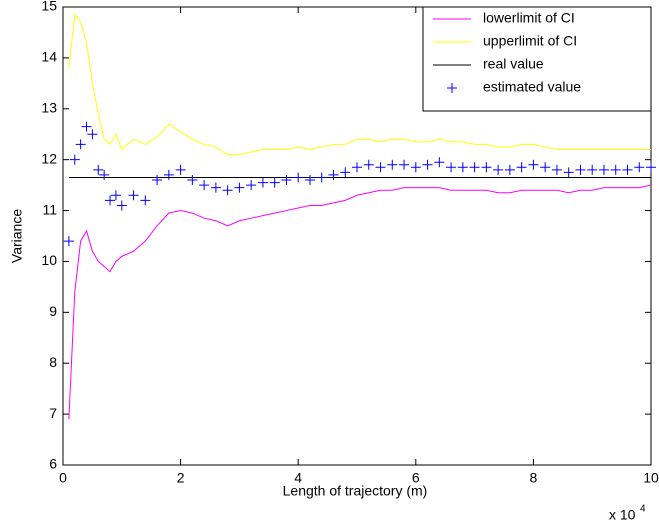  Describe the element at coordinates (49, 57) in the screenshot. I see `y-tick-label: 14` at that location.